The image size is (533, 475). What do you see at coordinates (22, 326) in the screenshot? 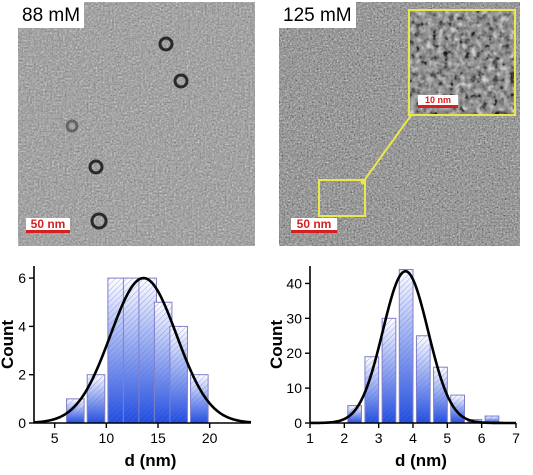
I see `y-tick-label: 4` at bounding box center [22, 326].